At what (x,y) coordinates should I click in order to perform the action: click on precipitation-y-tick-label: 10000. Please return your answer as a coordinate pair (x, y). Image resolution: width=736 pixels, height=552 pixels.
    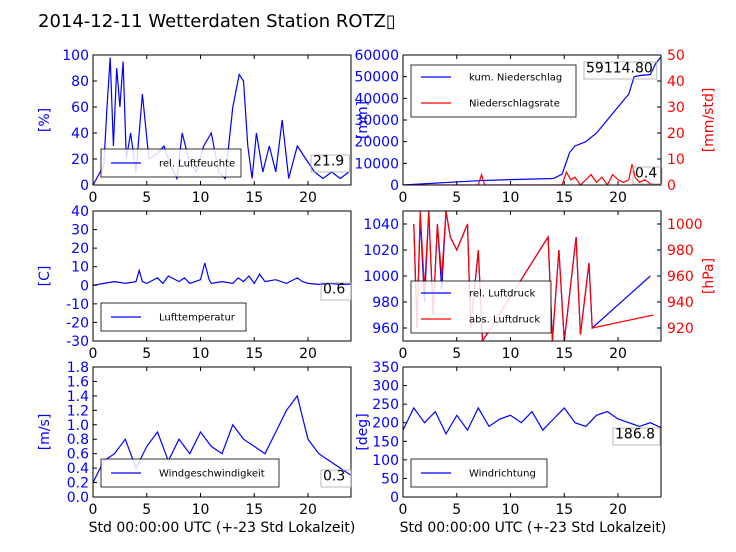
    Looking at the image, I should click on (376, 164).